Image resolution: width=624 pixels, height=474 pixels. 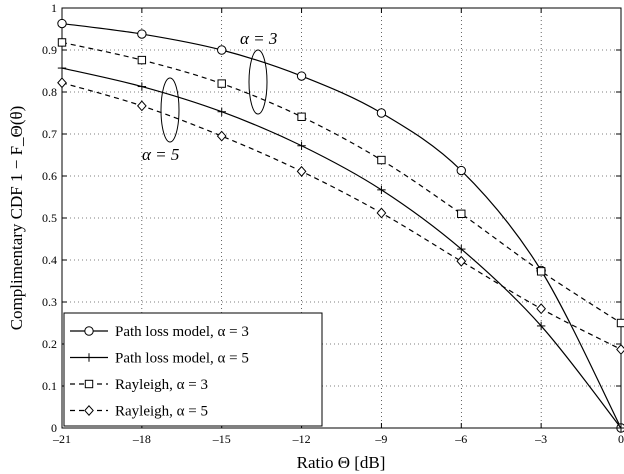 What do you see at coordinates (341, 462) in the screenshot?
I see `x-axis-label: Ratio Θ [dB]` at bounding box center [341, 462].